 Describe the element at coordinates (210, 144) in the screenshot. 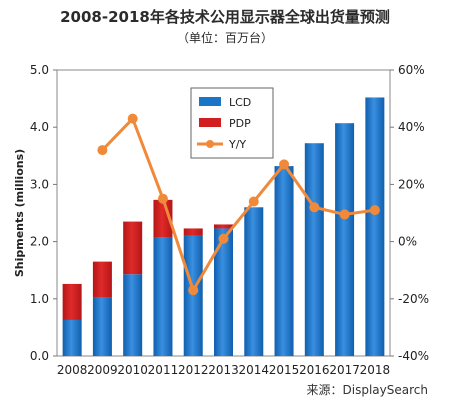

I see `legend-swatch-yy-dot` at that location.